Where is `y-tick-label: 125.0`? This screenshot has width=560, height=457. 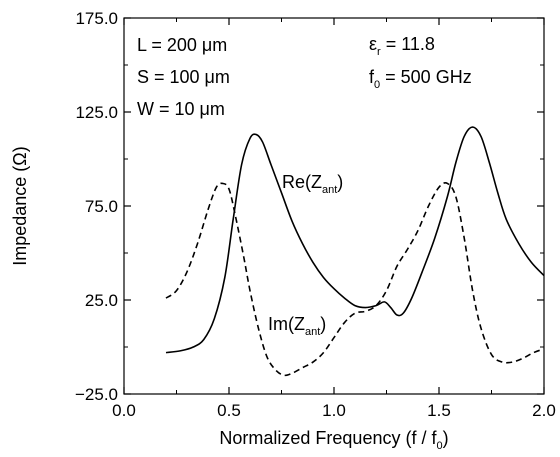
y-tick-label: 125.0 is located at coordinates (96, 112).